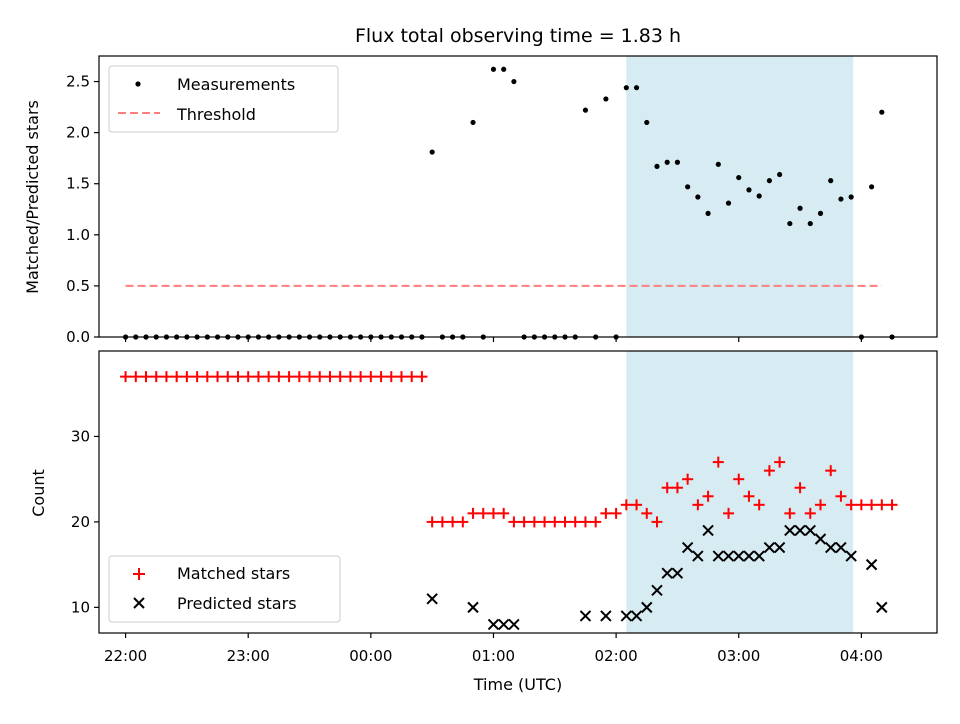  What do you see at coordinates (248, 656) in the screenshot?
I see `bottom-x-tick-label-1: 23:00` at bounding box center [248, 656].